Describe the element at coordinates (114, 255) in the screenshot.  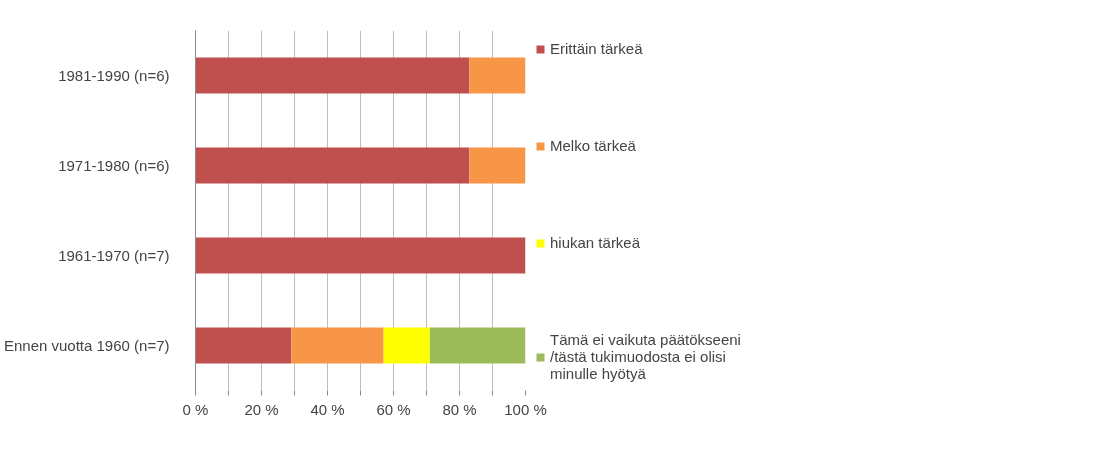
I see `y-tick-label: 1961-1970 (n=7)` at that location.